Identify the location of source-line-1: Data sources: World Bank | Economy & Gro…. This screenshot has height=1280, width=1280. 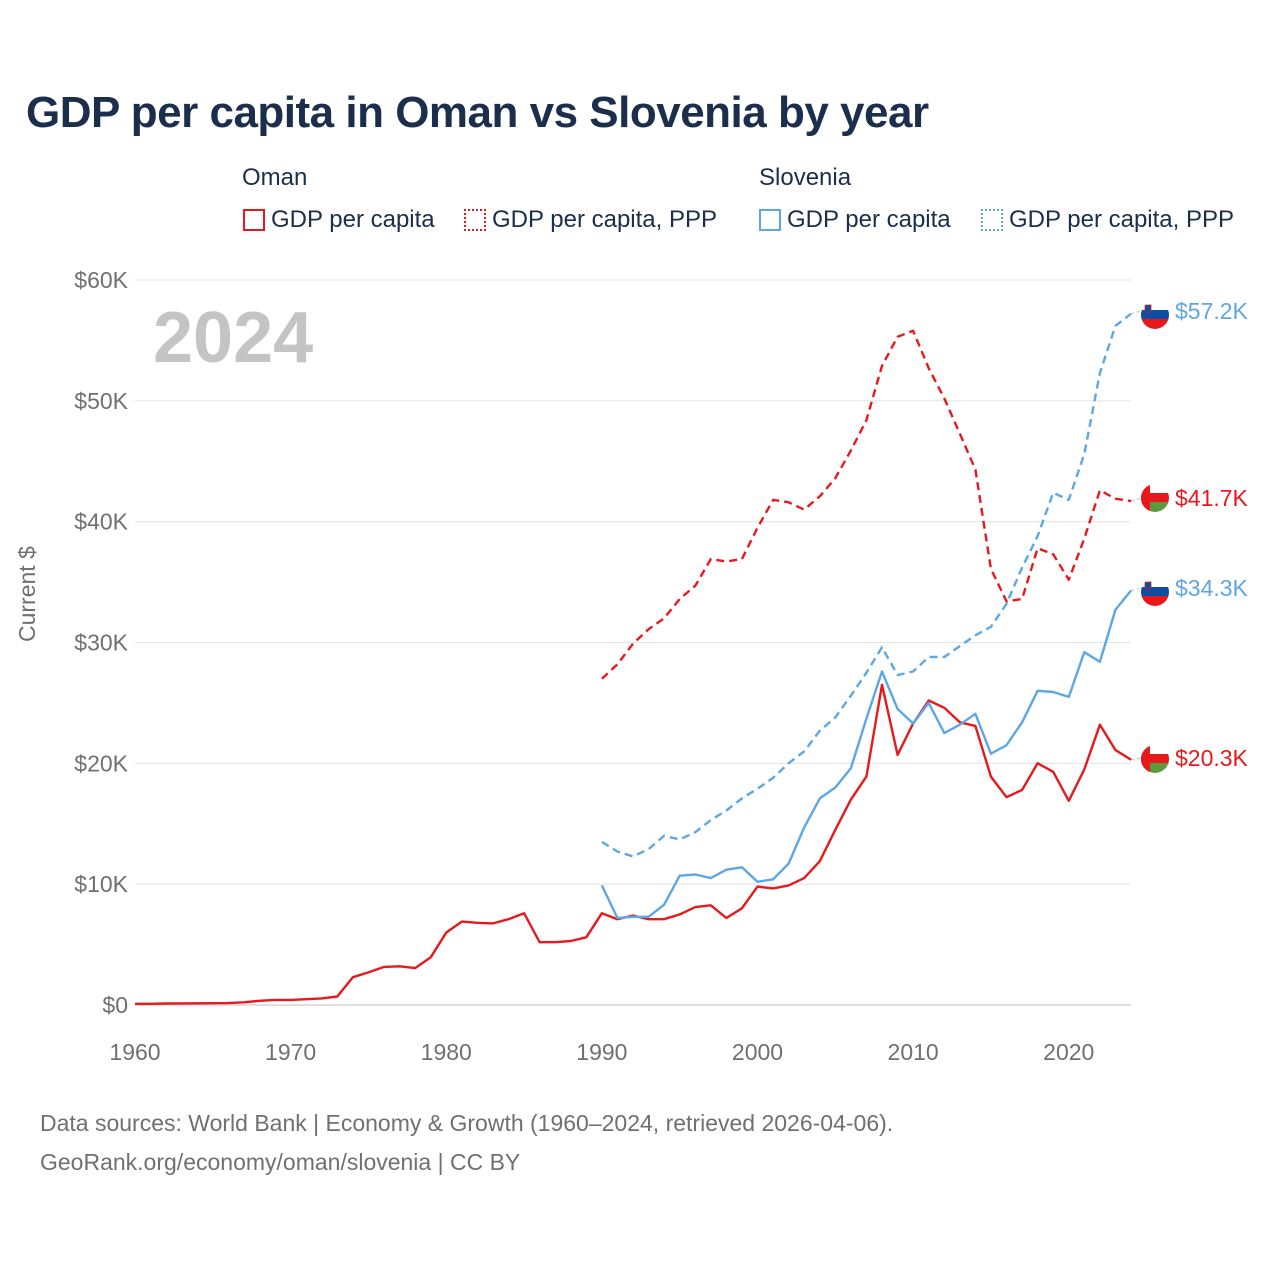
(467, 1123).